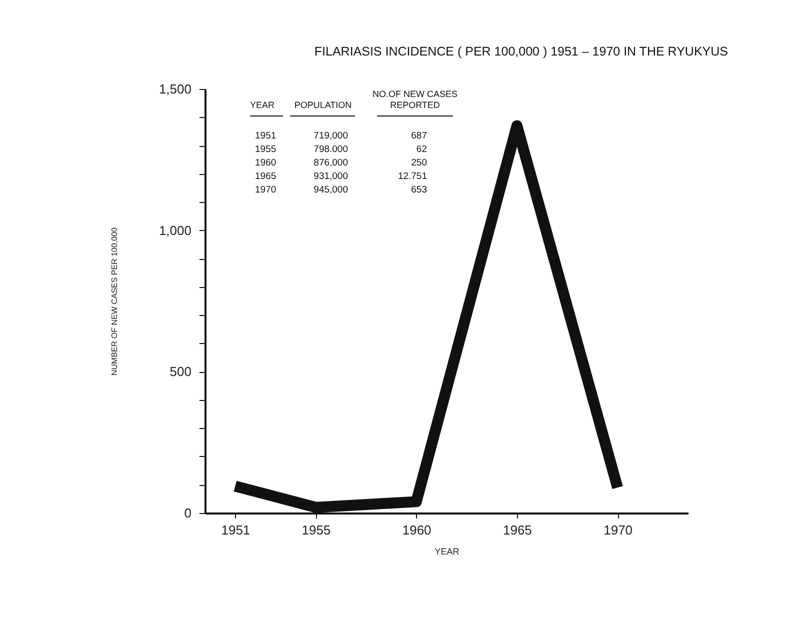 This screenshot has width=800, height=627. Describe the element at coordinates (415, 99) in the screenshot. I see `annotation: NO.OF NEW CASES REPORTED` at that location.